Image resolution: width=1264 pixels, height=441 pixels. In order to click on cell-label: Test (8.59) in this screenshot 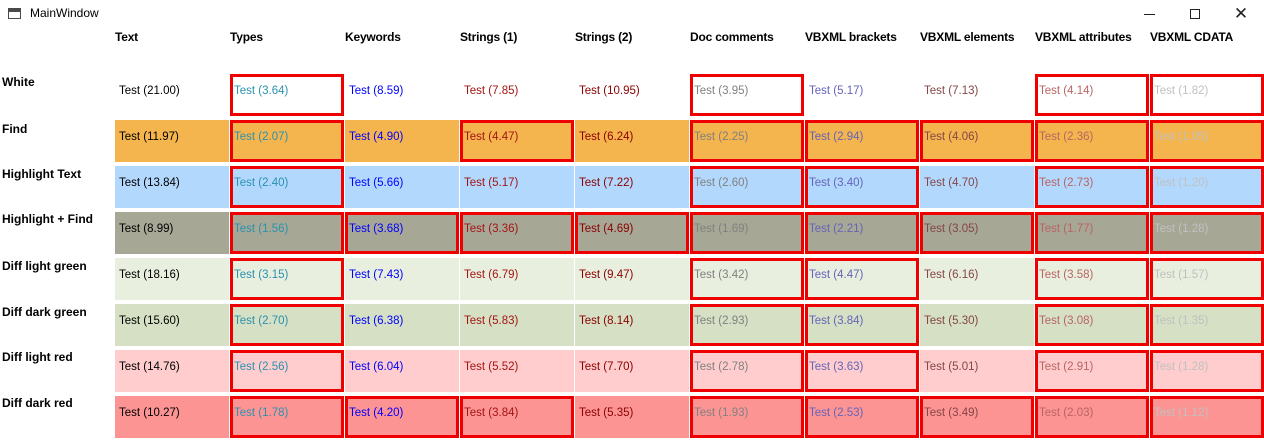, I will do `click(376, 91)`.